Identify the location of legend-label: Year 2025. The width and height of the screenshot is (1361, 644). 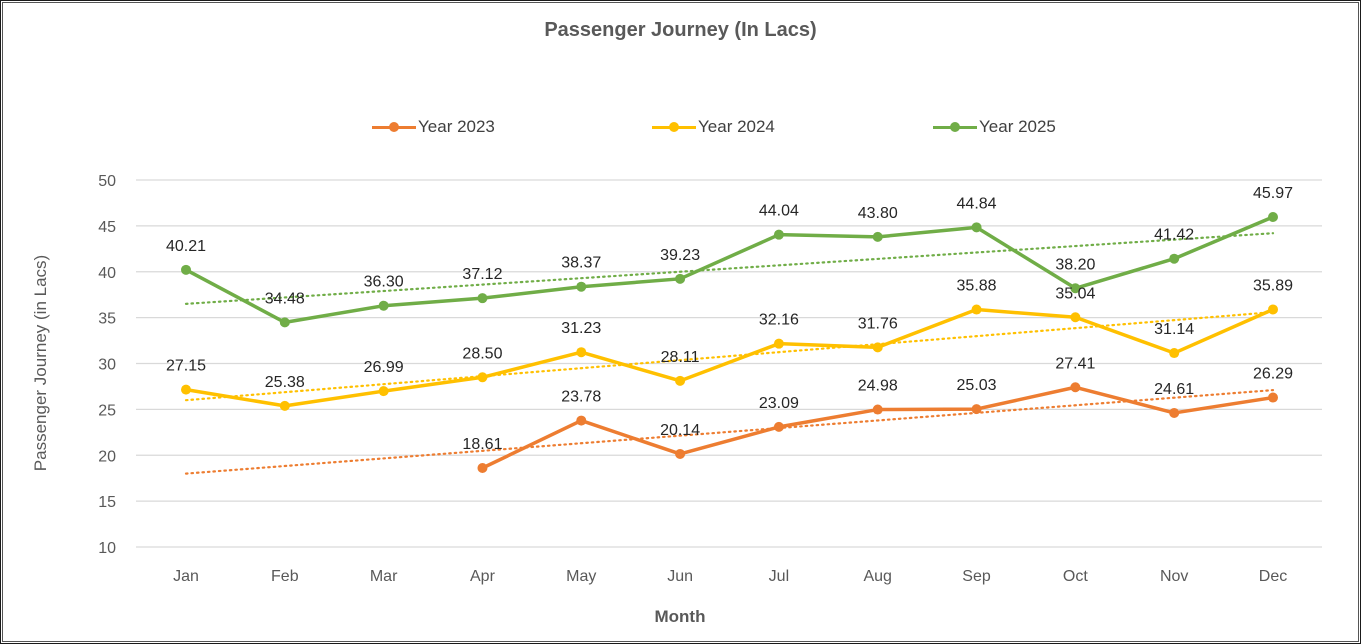
(1017, 126).